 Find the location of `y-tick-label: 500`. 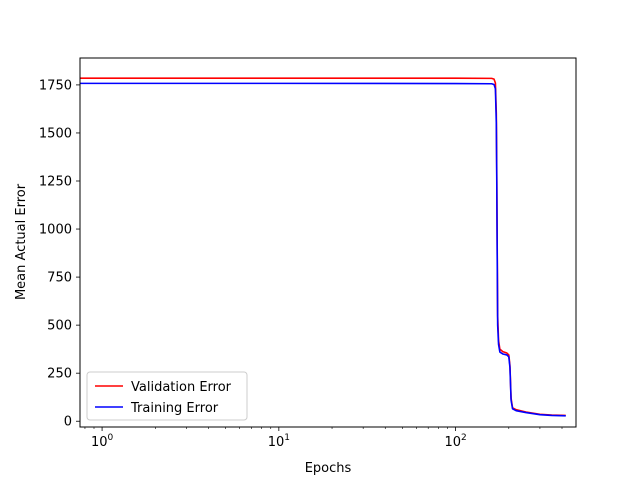

y-tick-label: 500 is located at coordinates (59, 326).